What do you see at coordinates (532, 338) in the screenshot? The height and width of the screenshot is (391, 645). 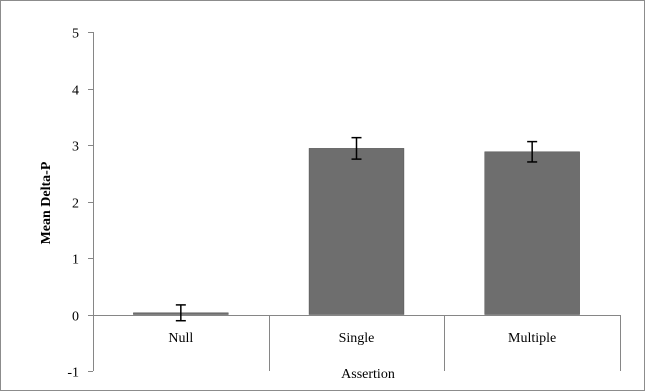 I see `x-category-label: Multiple` at bounding box center [532, 338].